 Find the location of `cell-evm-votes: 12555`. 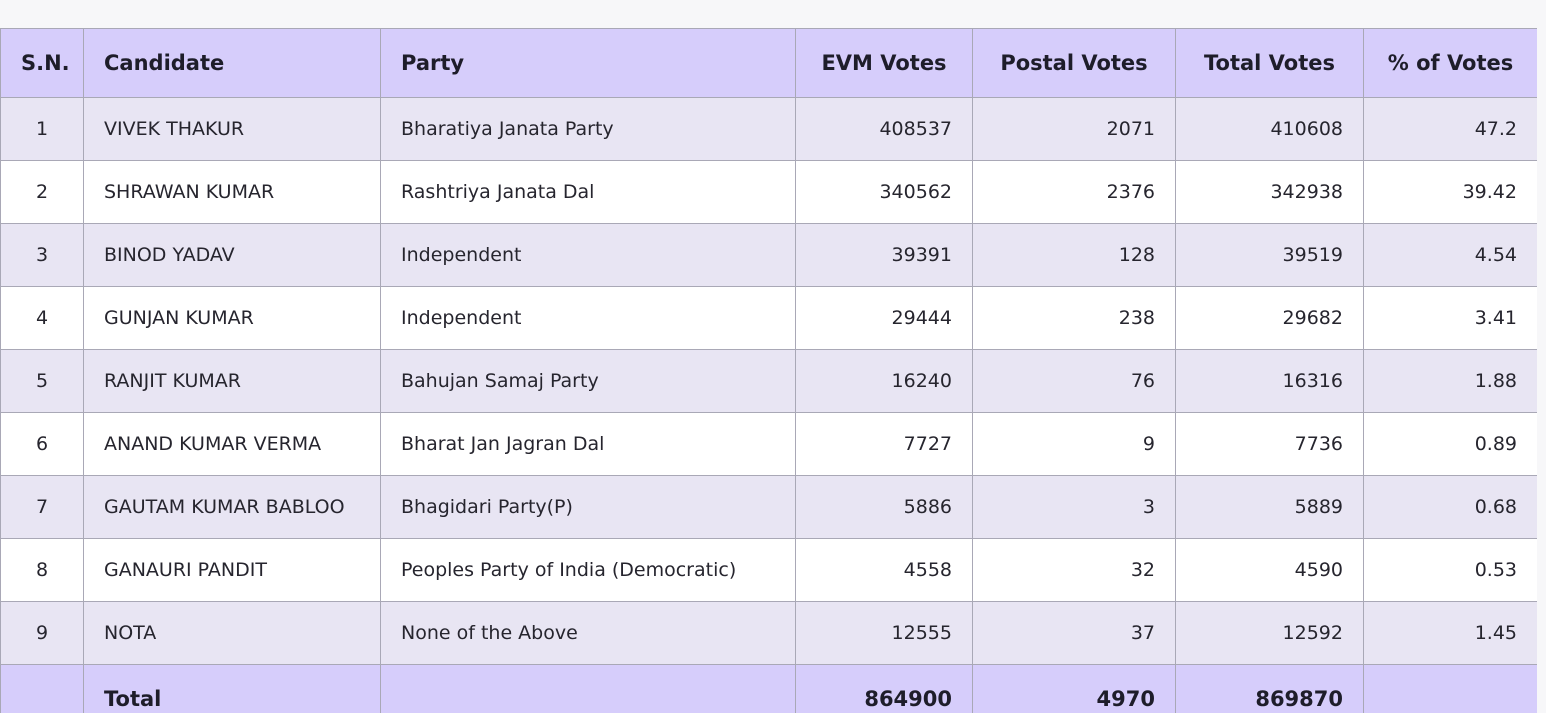

cell-evm-votes: 12555 is located at coordinates (884, 633).